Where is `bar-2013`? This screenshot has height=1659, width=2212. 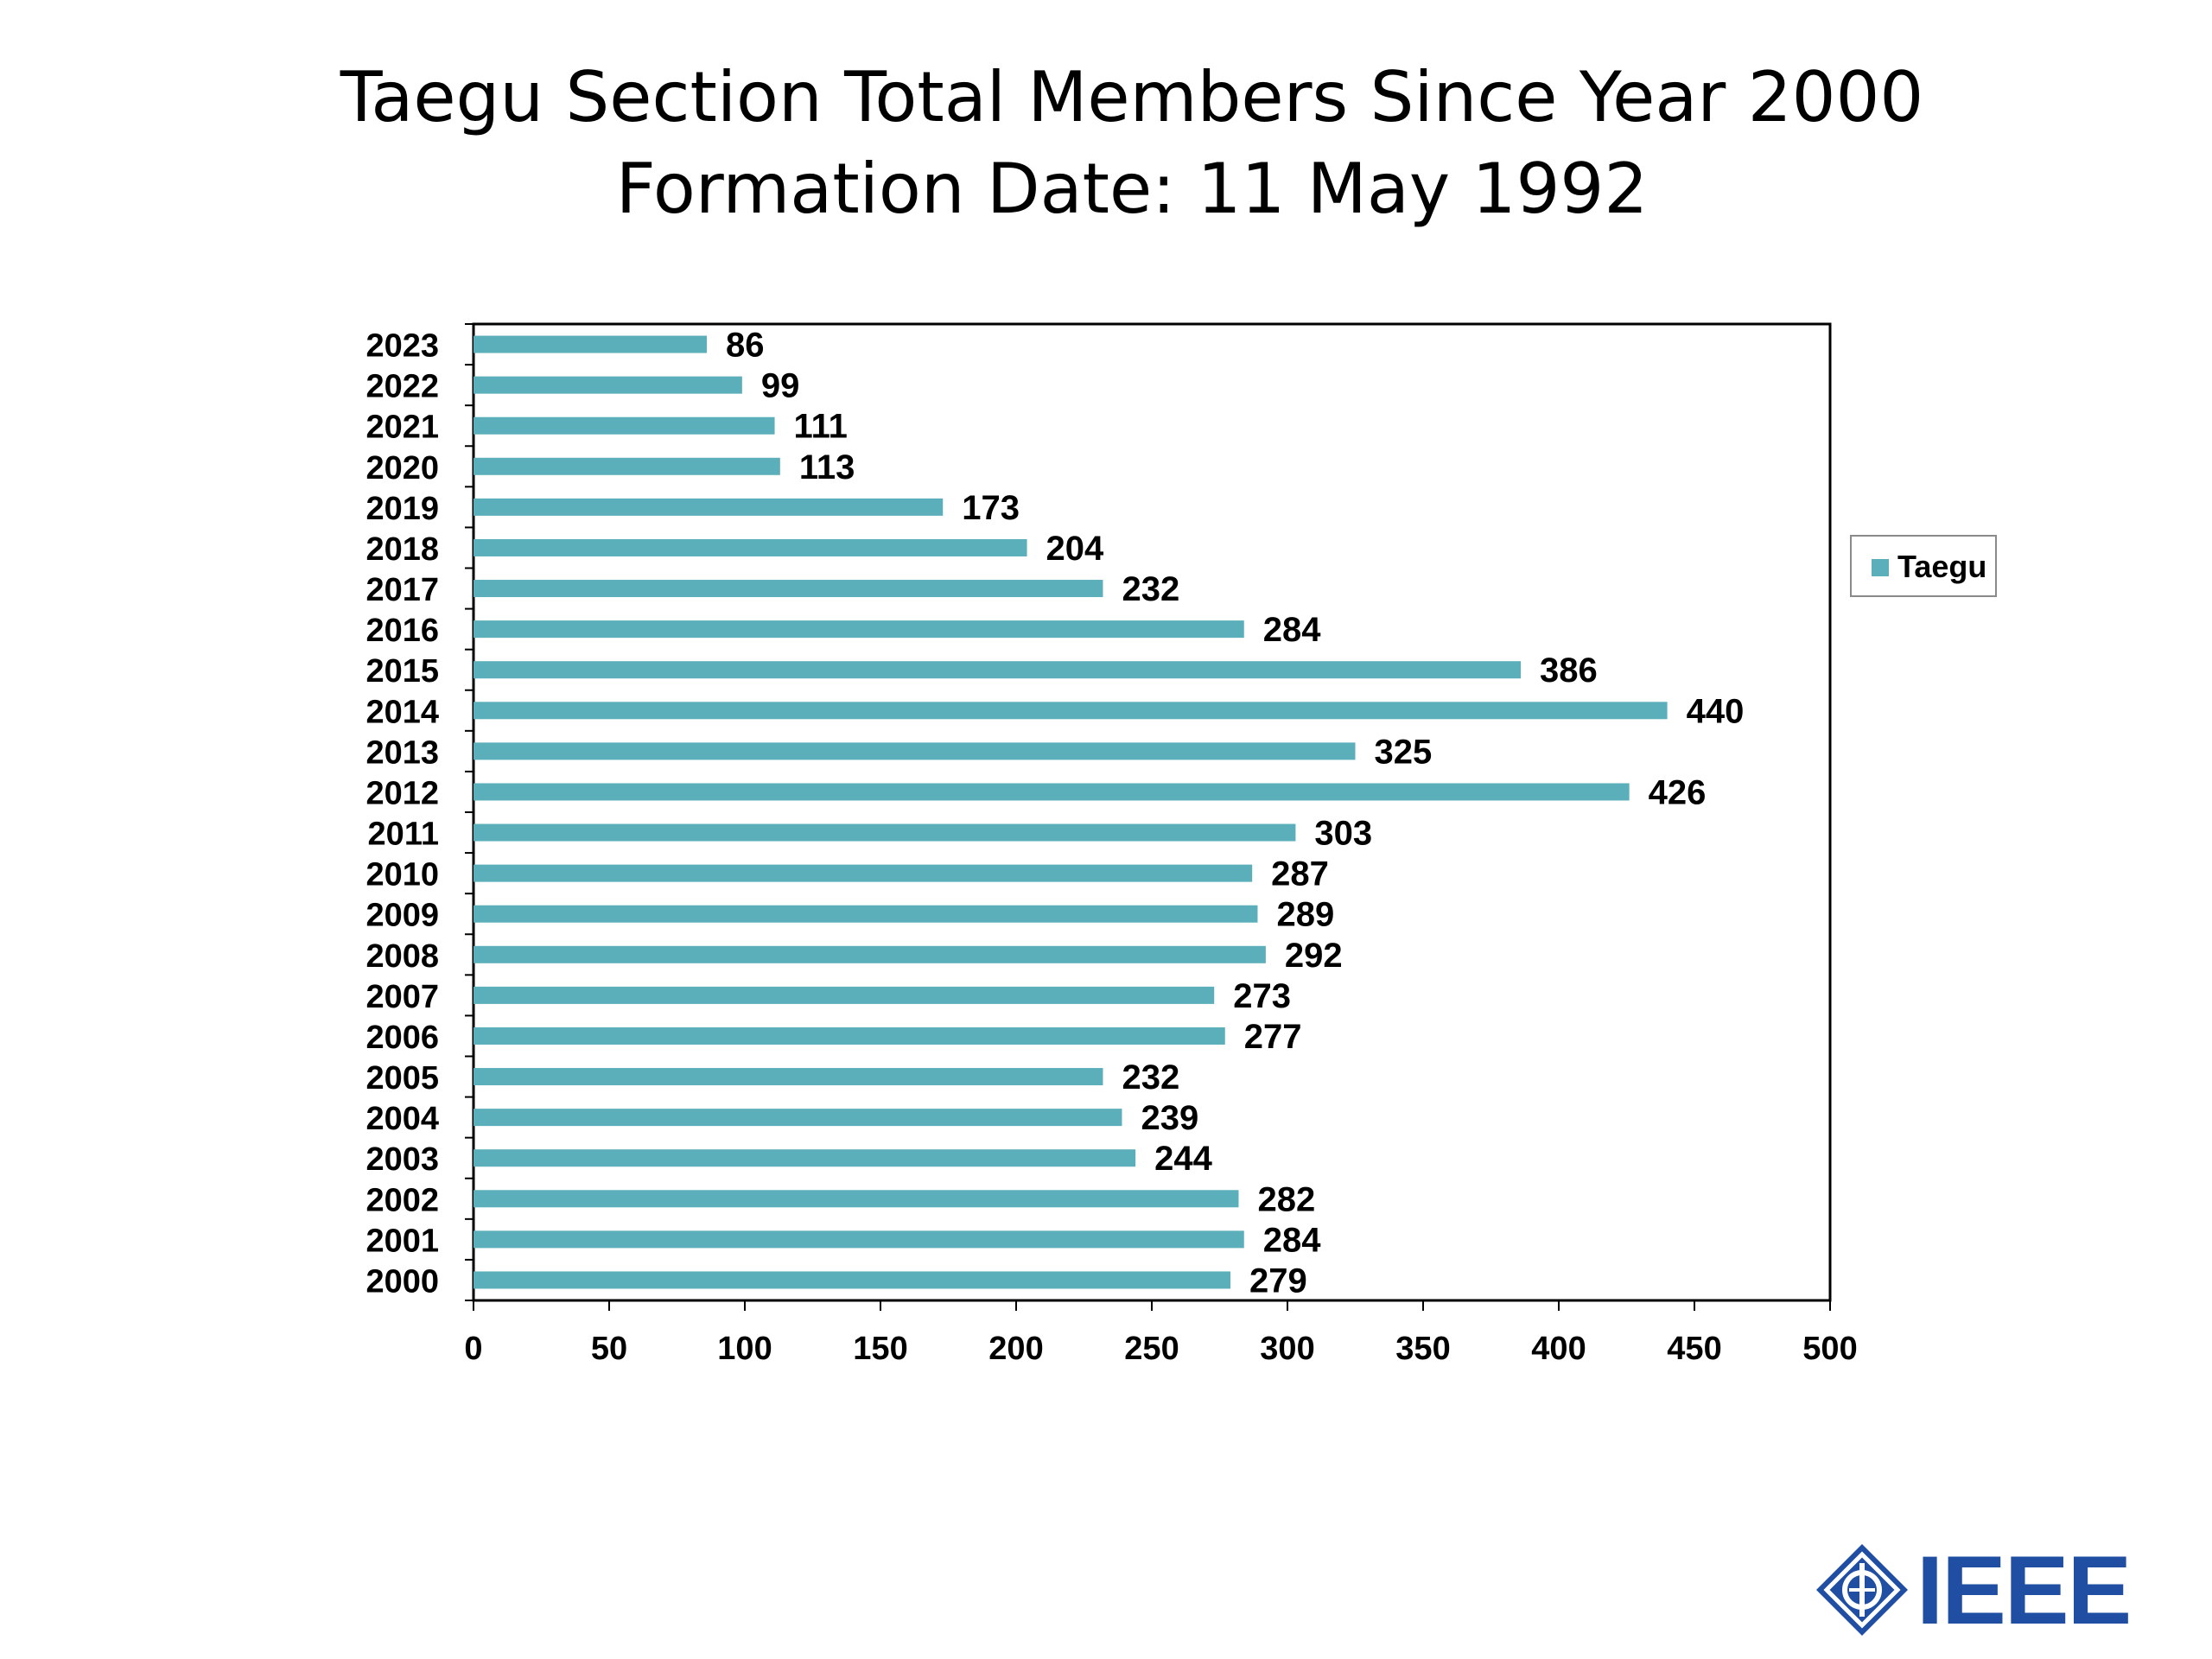 bar-2013 is located at coordinates (915, 751).